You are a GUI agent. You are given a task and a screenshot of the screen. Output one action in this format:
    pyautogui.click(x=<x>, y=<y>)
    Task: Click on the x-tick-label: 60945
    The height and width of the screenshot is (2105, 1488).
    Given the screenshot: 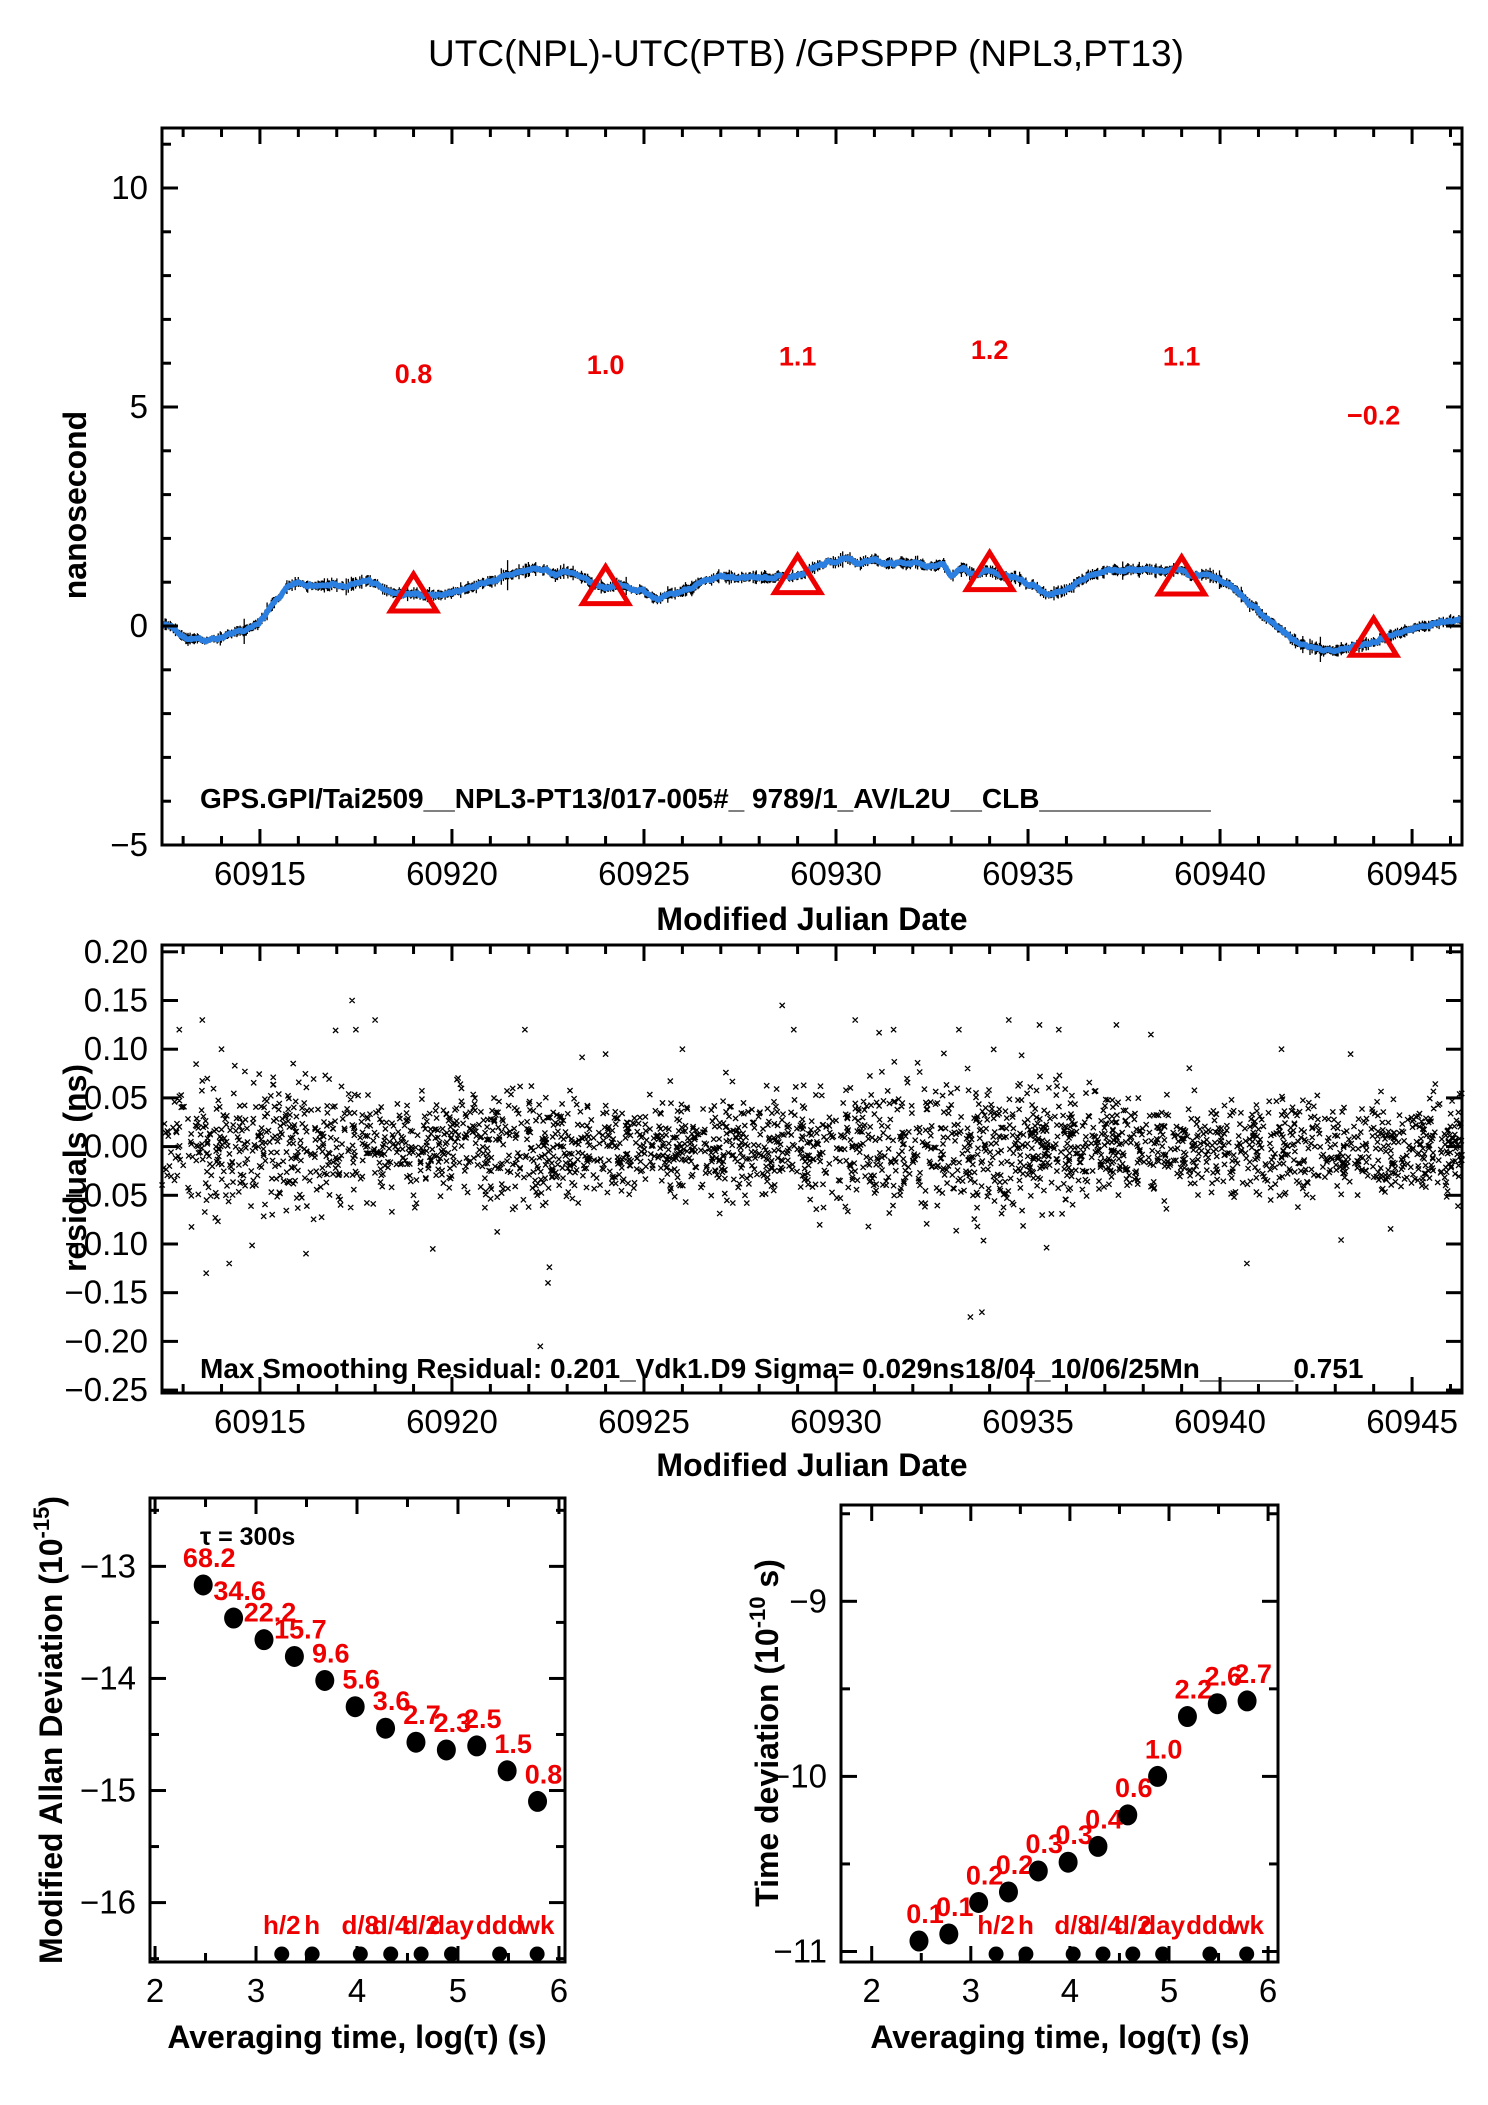 What is the action you would take?
    pyautogui.click(x=1412, y=873)
    